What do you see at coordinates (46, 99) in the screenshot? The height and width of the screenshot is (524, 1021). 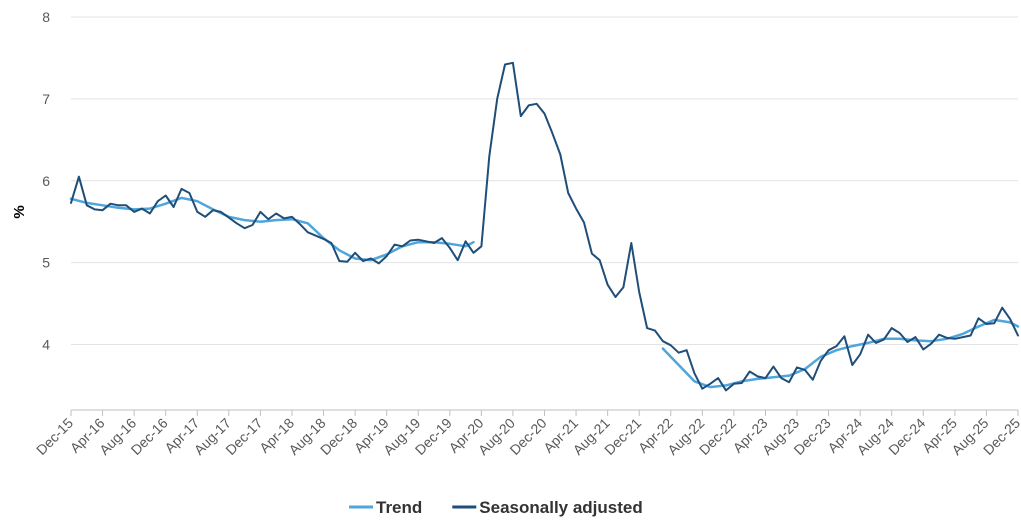 I see `y-tick-label: 7` at bounding box center [46, 99].